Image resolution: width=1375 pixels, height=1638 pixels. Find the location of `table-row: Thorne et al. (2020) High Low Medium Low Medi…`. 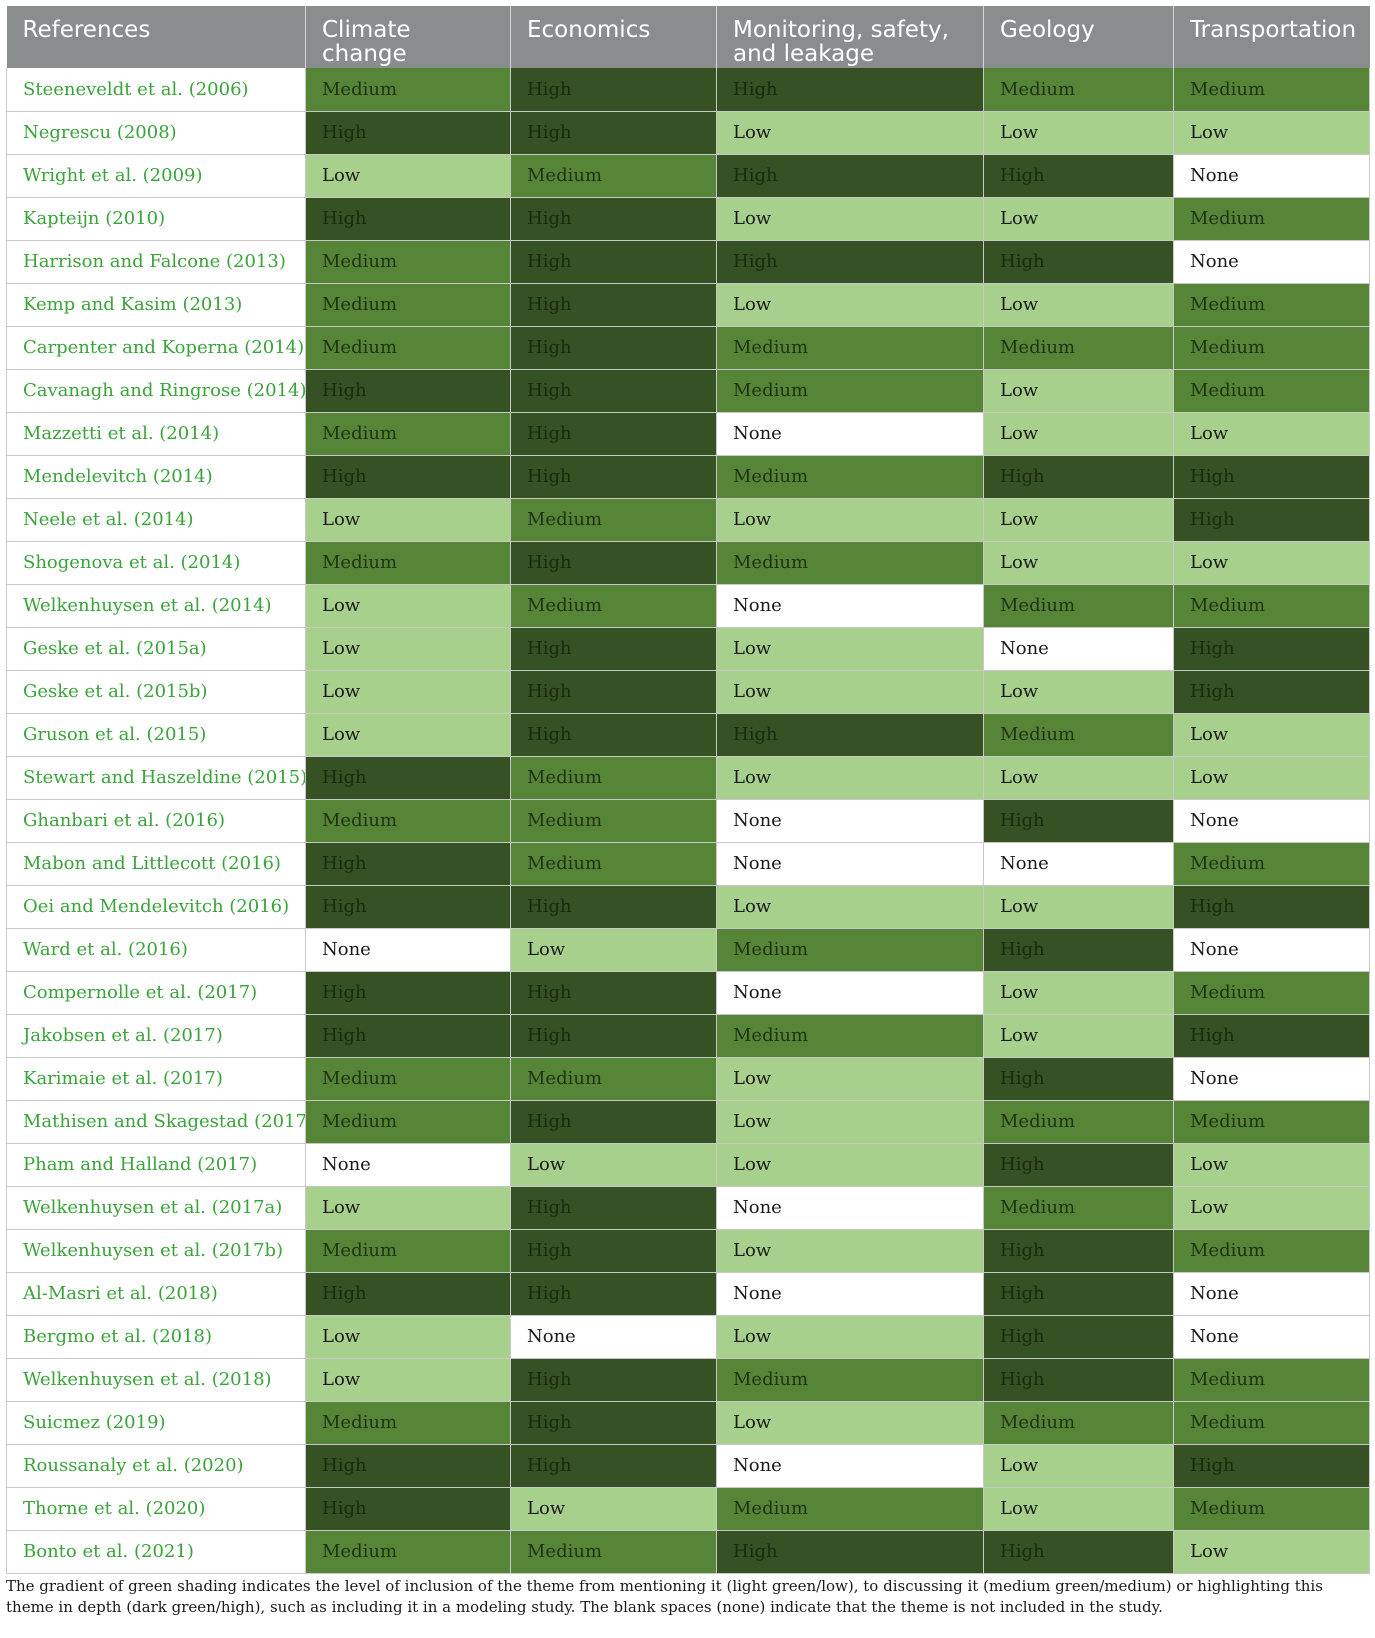

table-row: Thorne et al. (2020) High Low Medium Low Medi… is located at coordinates (688, 1508).